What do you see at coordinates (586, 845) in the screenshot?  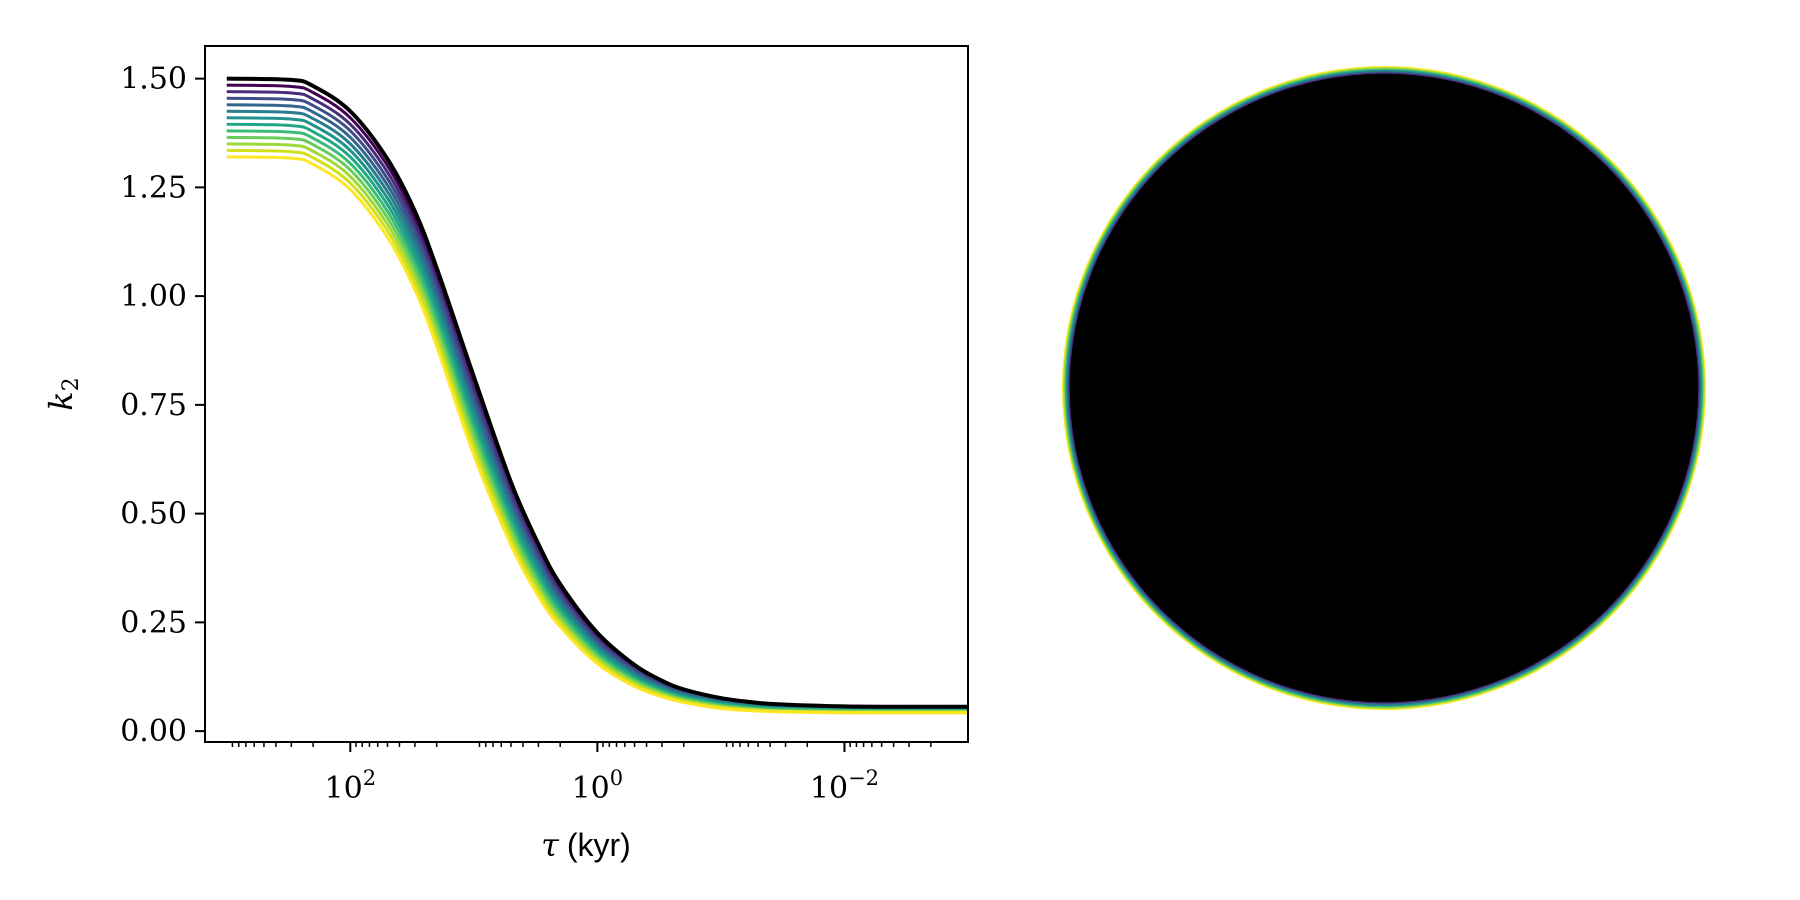 I see `x-axis-label: τ (kyr)` at bounding box center [586, 845].